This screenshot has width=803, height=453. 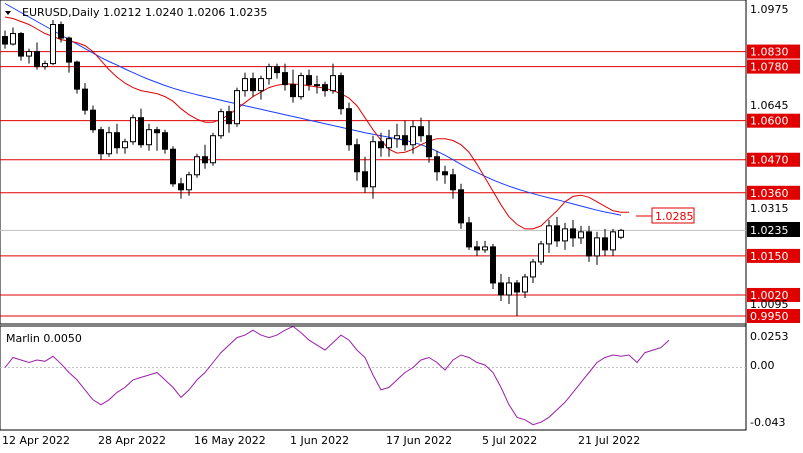 What do you see at coordinates (674, 216) in the screenshot?
I see `target-price-label: 1.0285` at bounding box center [674, 216].